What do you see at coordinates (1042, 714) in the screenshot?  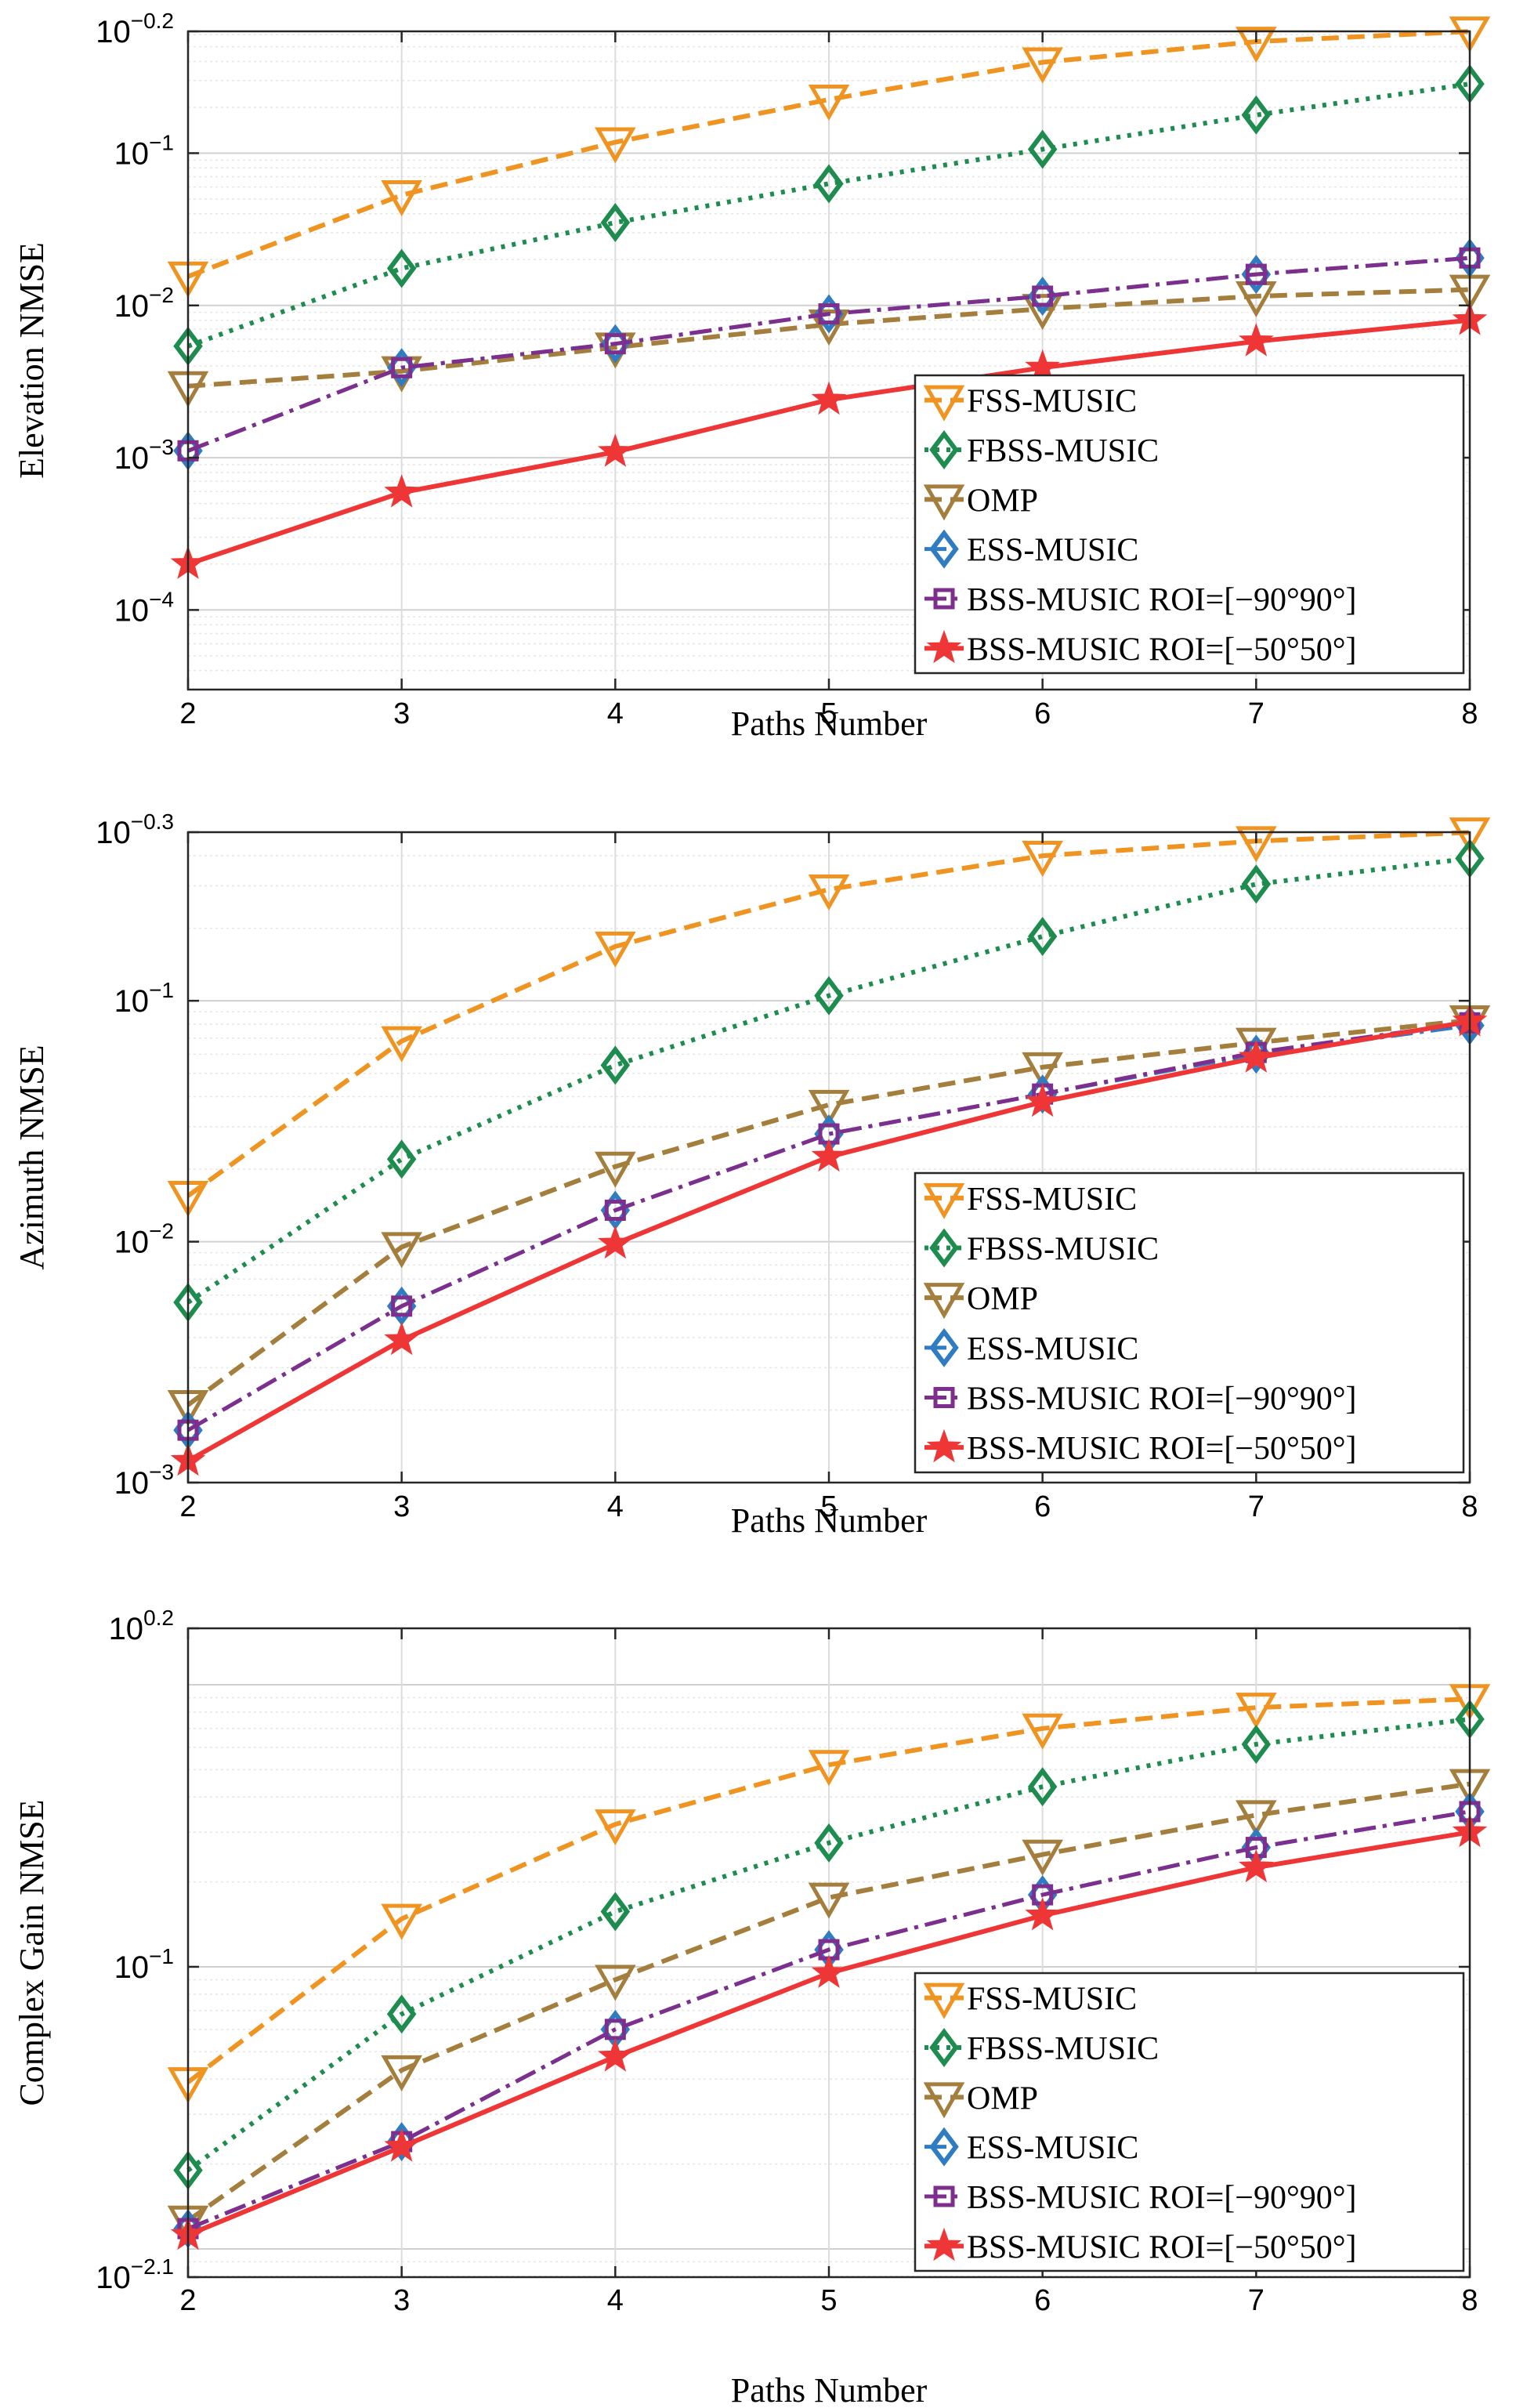 I see `x-tick-label: 6` at bounding box center [1042, 714].